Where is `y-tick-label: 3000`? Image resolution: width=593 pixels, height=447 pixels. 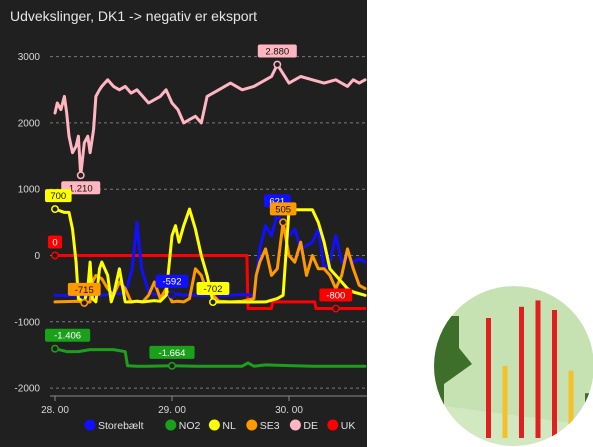
y-tick-label: 3000 is located at coordinates (29, 57).